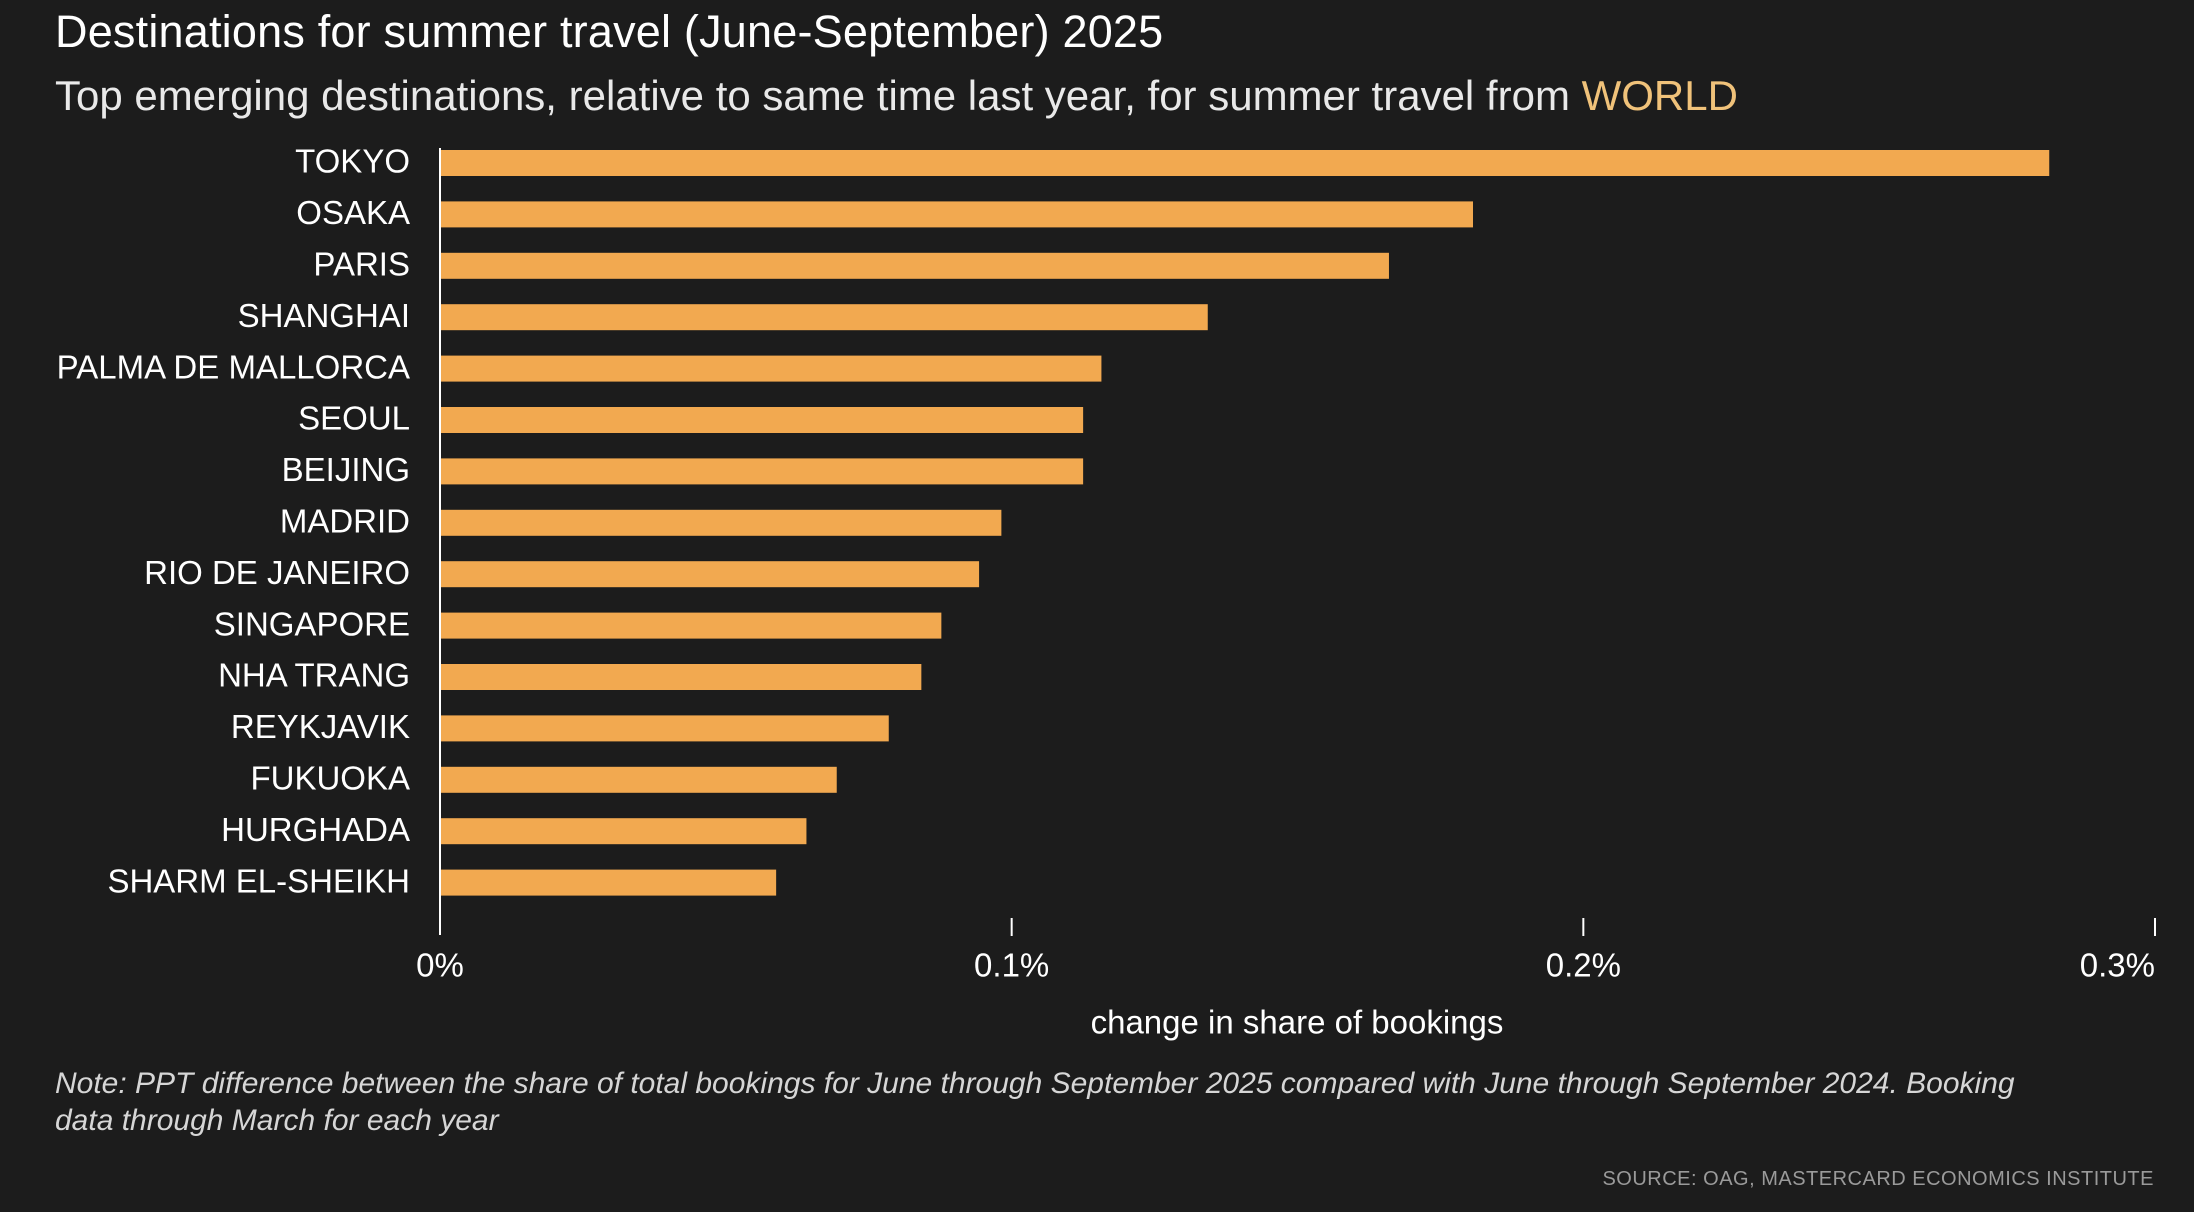 This screenshot has height=1212, width=2194. Describe the element at coordinates (315, 829) in the screenshot. I see `category-label: HURGHADA` at that location.